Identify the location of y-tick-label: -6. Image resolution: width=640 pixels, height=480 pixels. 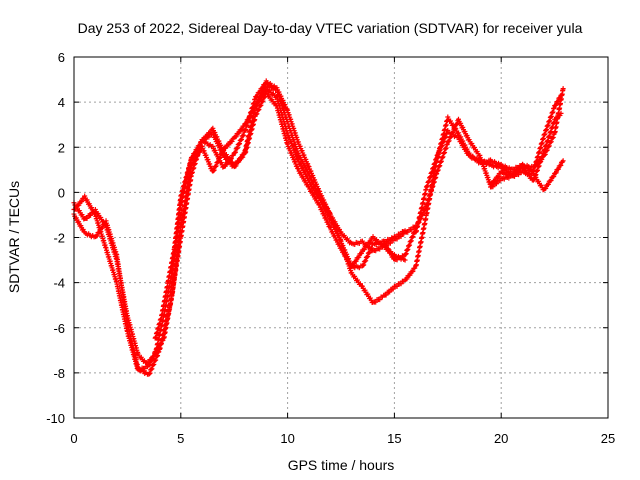
(59, 328).